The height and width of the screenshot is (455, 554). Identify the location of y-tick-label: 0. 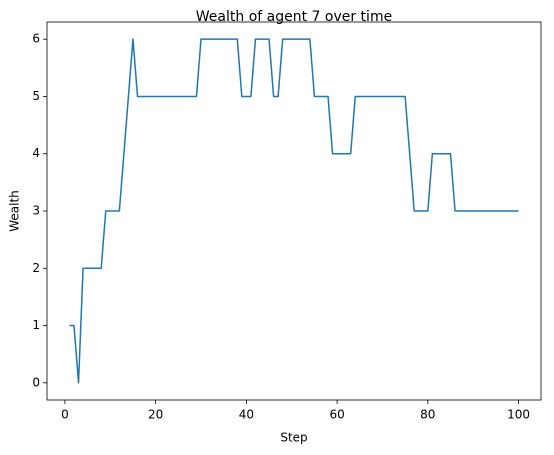
(36, 382).